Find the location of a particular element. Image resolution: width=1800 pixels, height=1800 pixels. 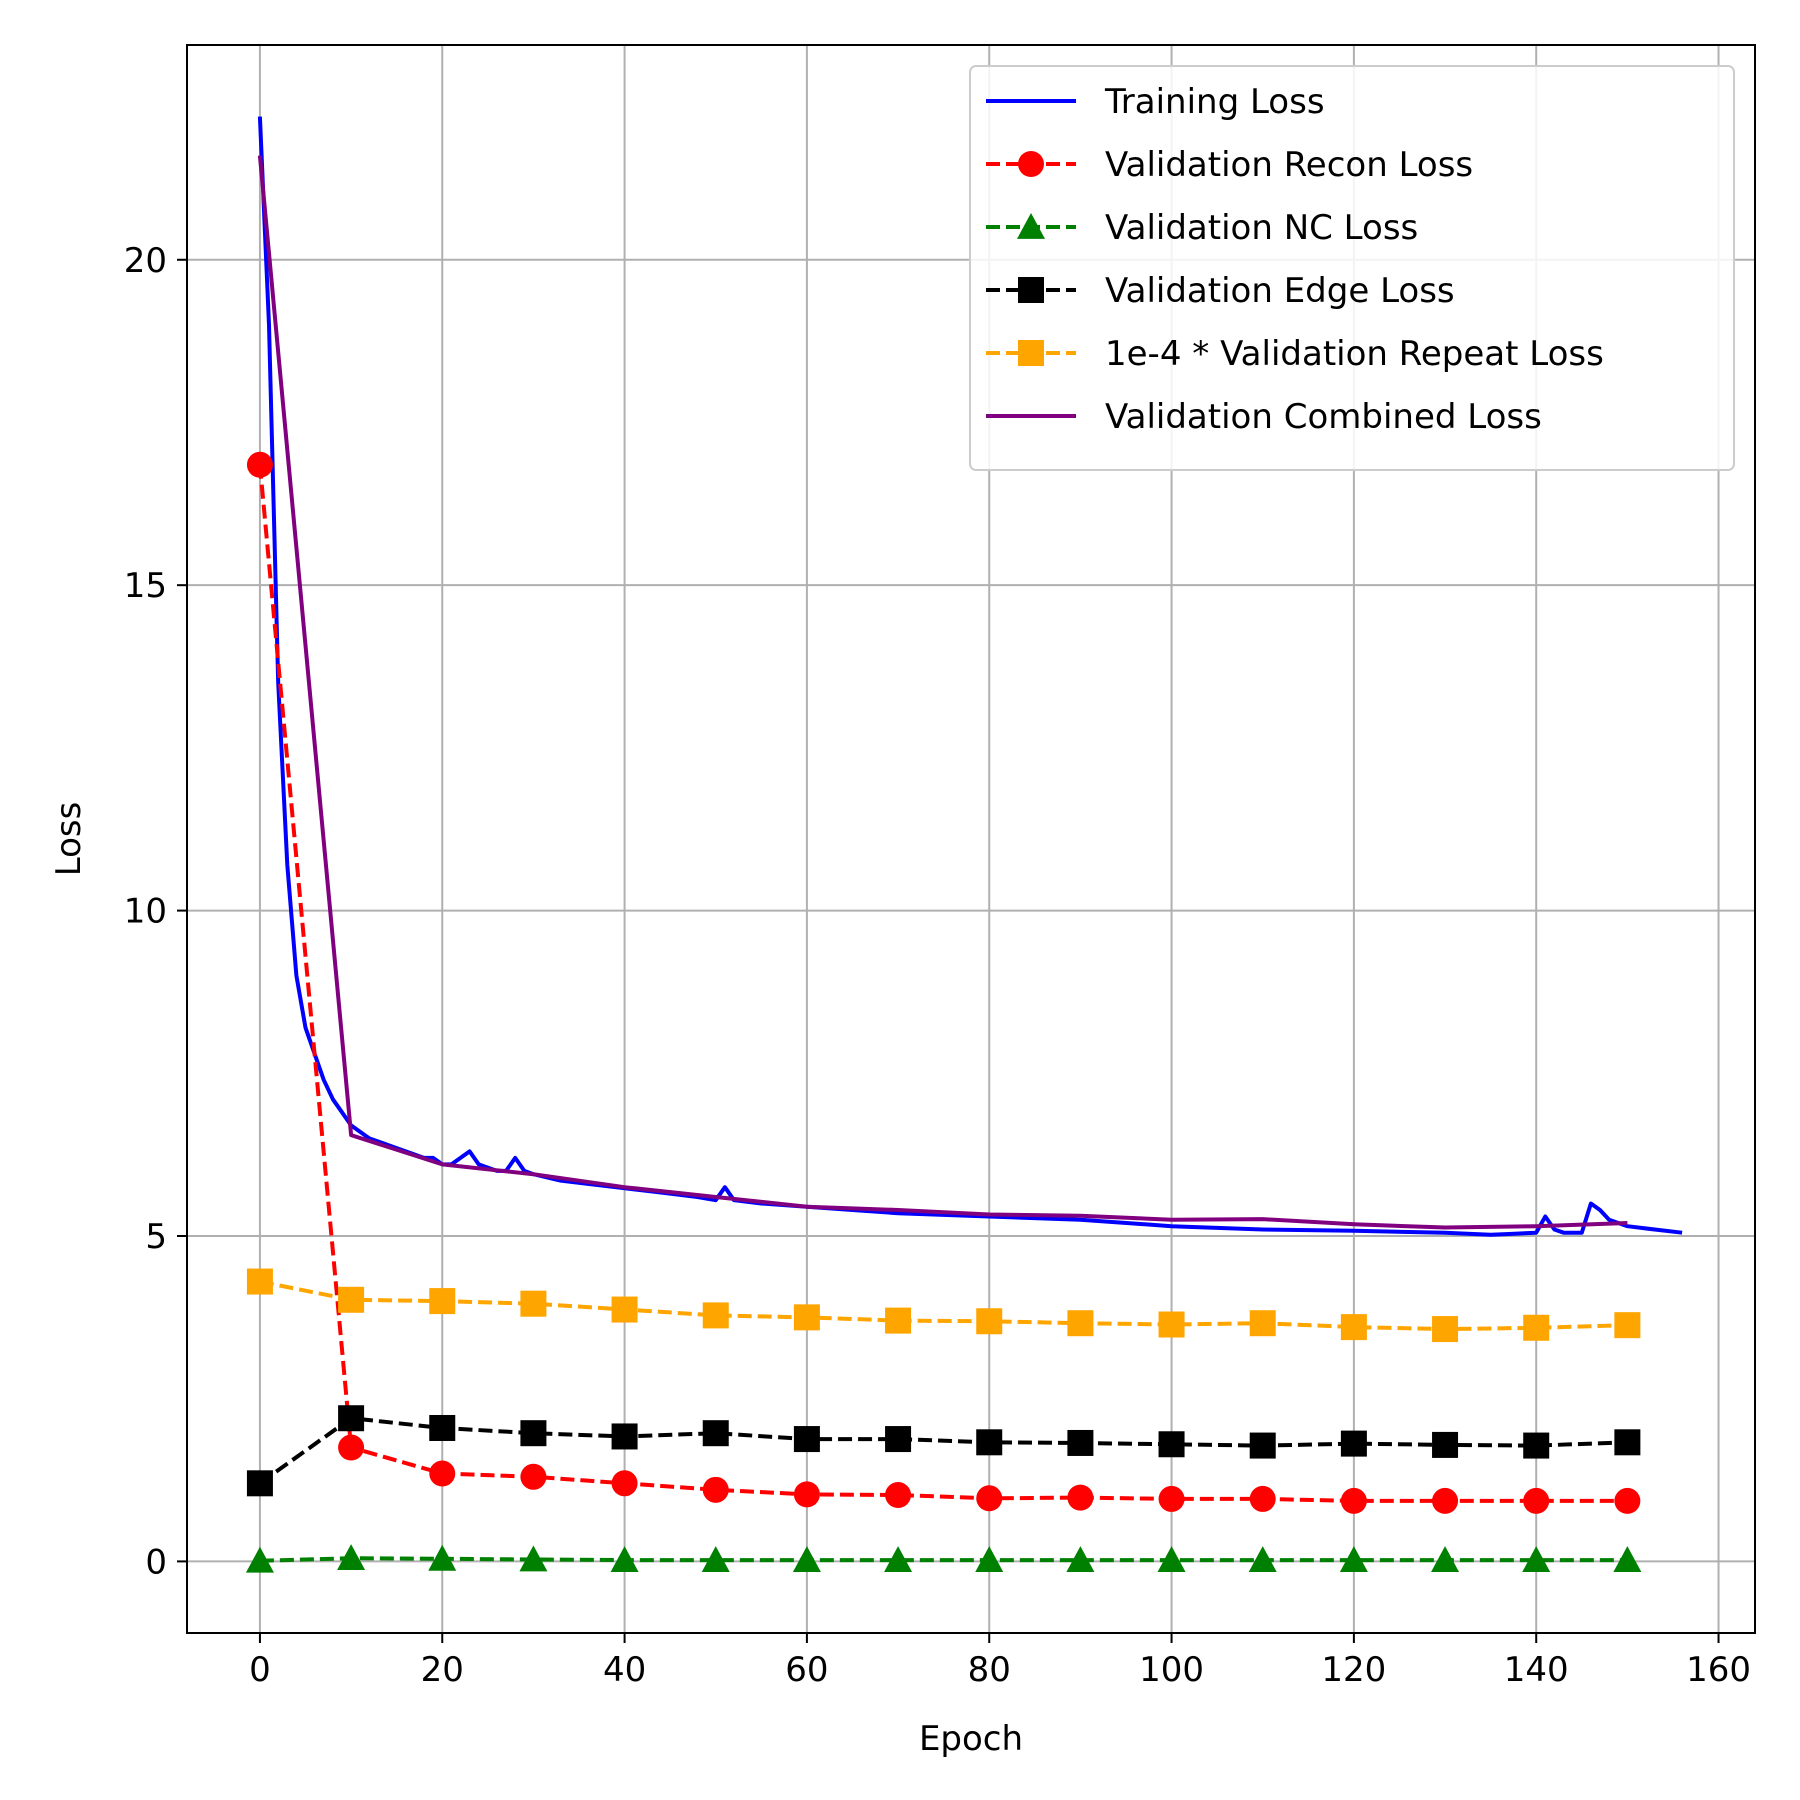

legend-item-validation-recon-loss: Validation Recon Loss is located at coordinates (1229, 165).